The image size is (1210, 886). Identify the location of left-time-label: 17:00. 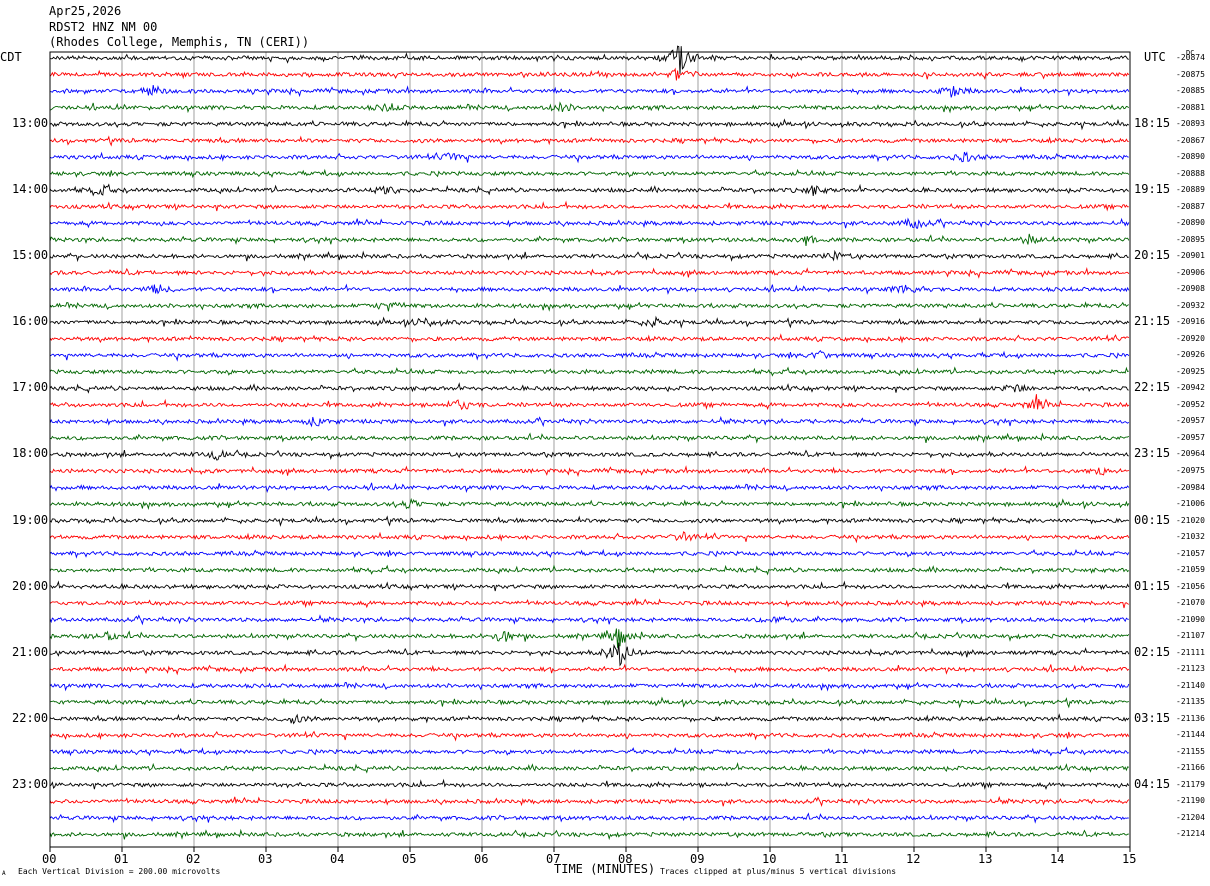
(30, 387).